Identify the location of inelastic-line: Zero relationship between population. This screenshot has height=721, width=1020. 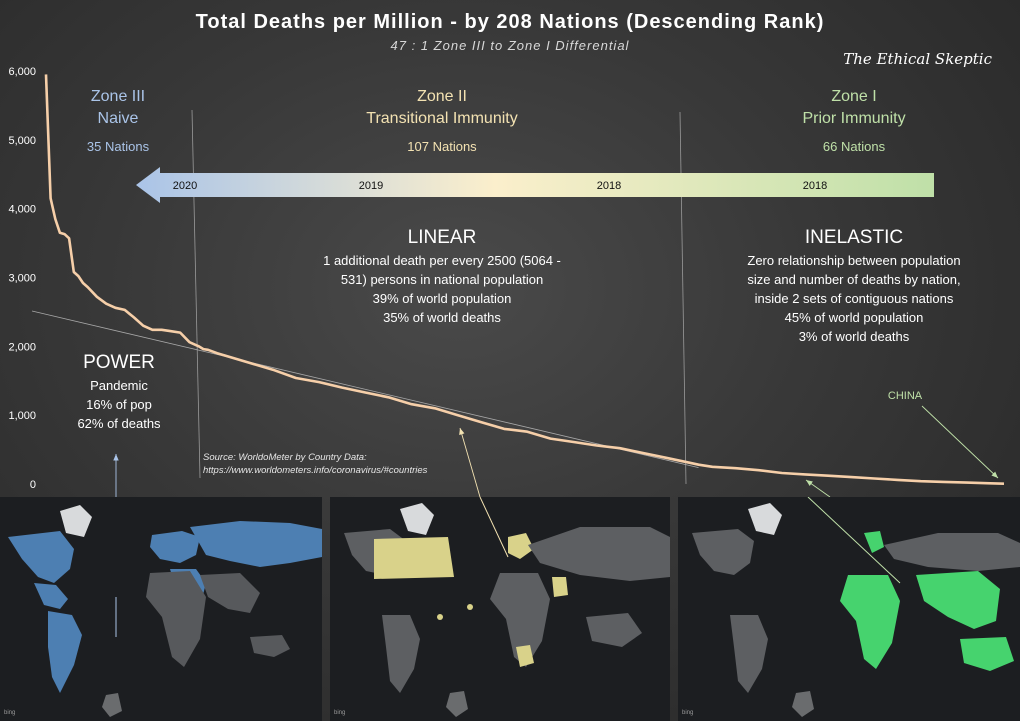
(854, 260).